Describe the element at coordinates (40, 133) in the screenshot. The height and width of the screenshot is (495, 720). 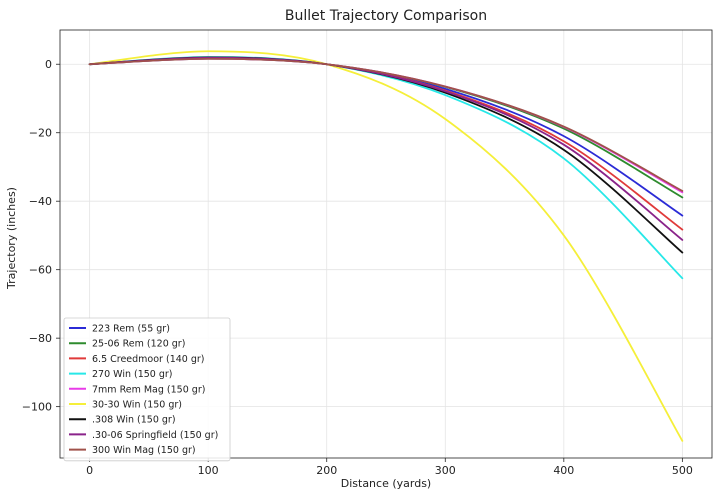
I see `y-tick-label: −20` at that location.